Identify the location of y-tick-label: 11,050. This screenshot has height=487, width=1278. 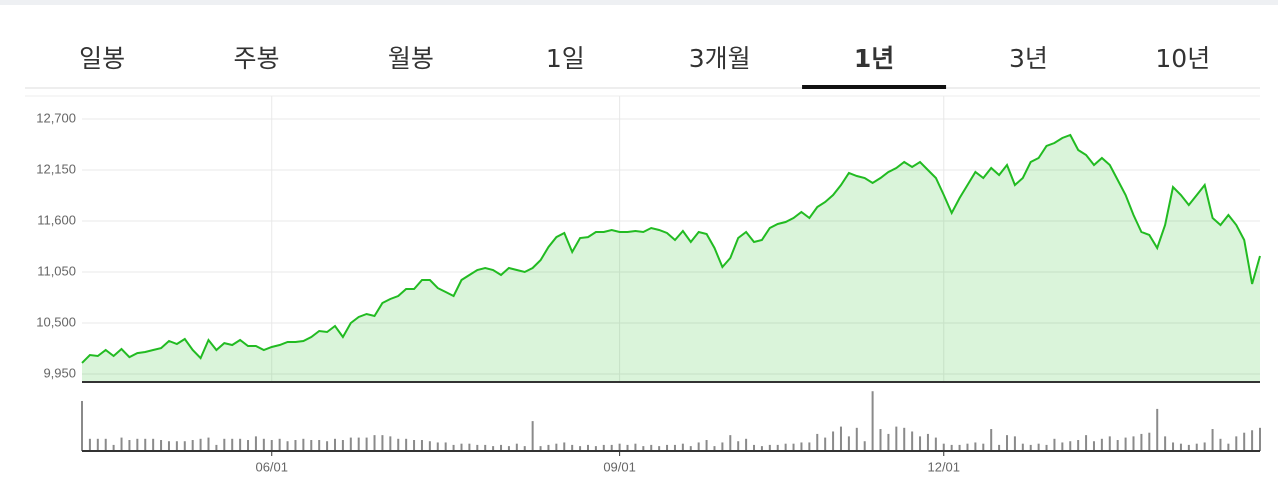
(56, 270).